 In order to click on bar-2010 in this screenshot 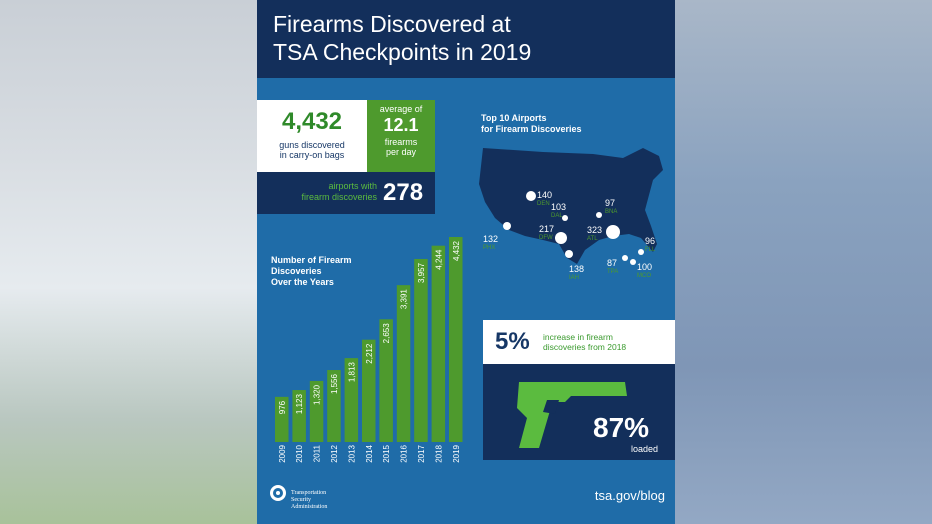, I will do `click(299, 416)`.